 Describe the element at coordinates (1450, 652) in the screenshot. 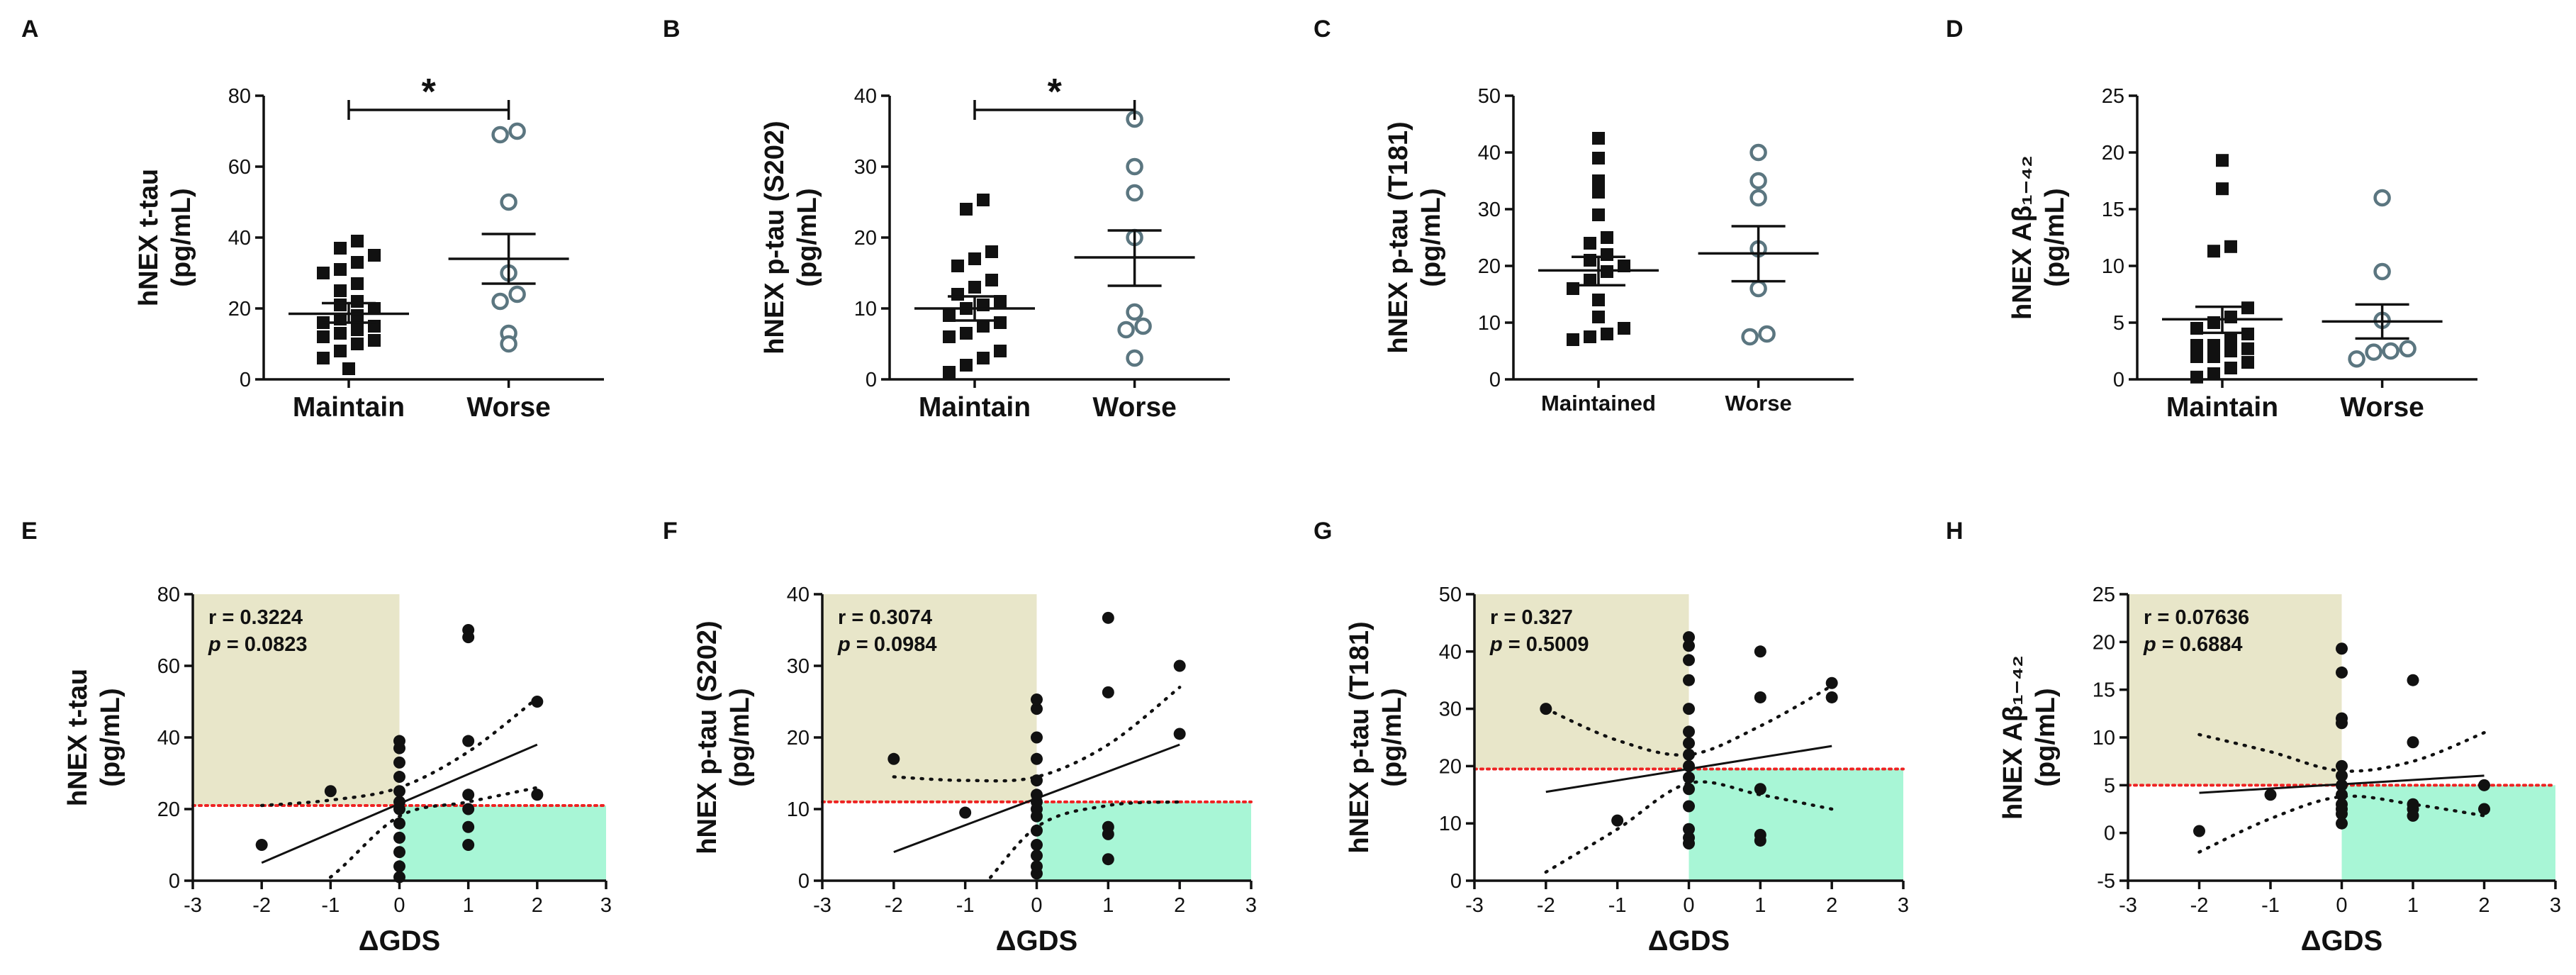

I see `y-tick-label: 40` at that location.